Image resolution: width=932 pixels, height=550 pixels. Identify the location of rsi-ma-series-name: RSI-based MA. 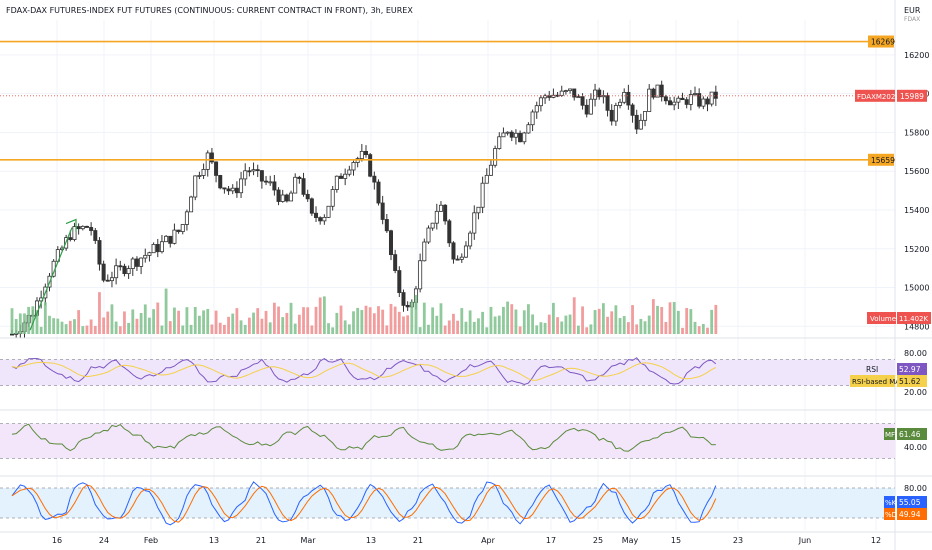
(876, 382).